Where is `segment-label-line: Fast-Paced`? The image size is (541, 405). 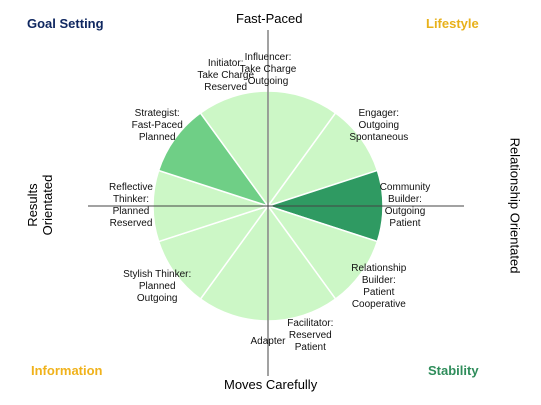 segment-label-line: Fast-Paced is located at coordinates (157, 125).